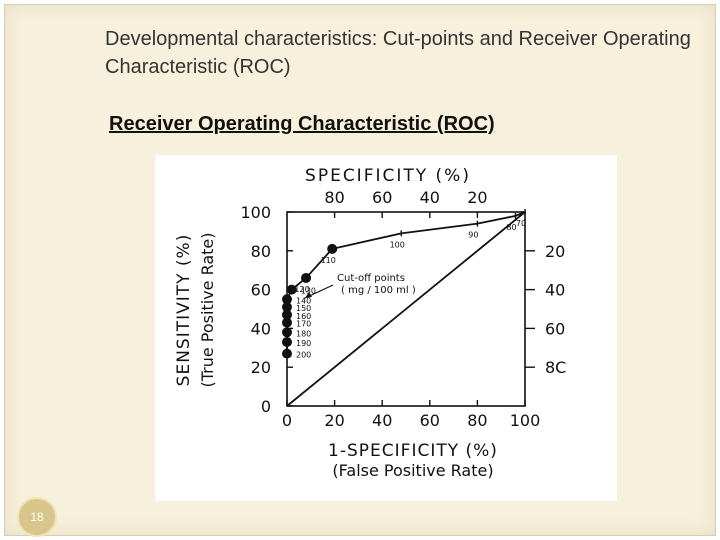  Describe the element at coordinates (473, 235) in the screenshot. I see `cutoff-point-label: 90` at that location.